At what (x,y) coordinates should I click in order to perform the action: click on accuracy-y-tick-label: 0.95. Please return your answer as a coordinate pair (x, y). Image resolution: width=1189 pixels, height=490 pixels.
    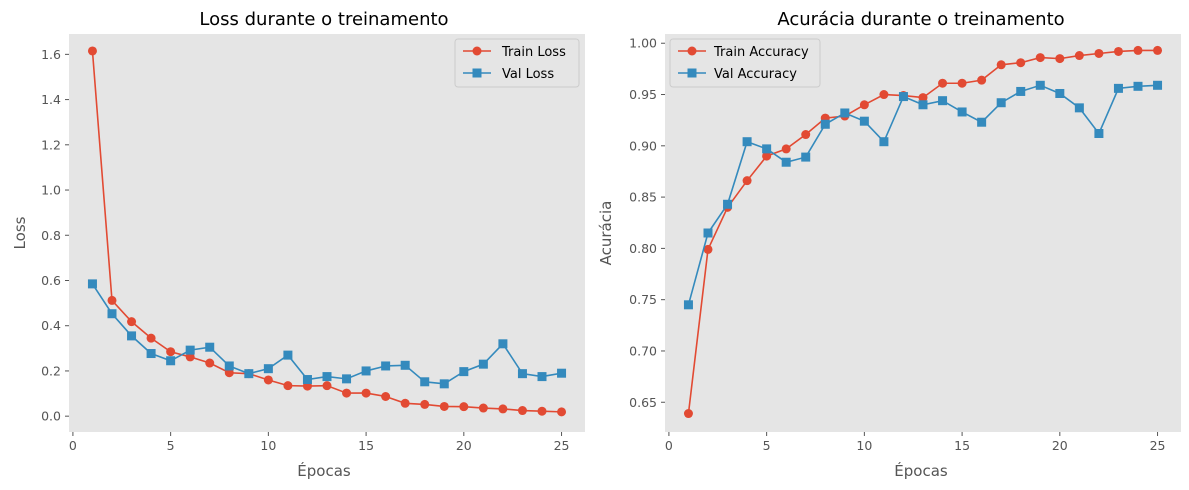
    Looking at the image, I should click on (643, 94).